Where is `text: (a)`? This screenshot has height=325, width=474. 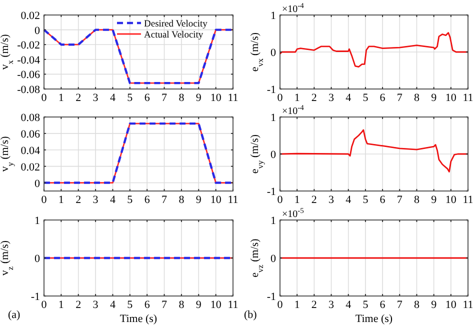 text: (a) is located at coordinates (14, 315).